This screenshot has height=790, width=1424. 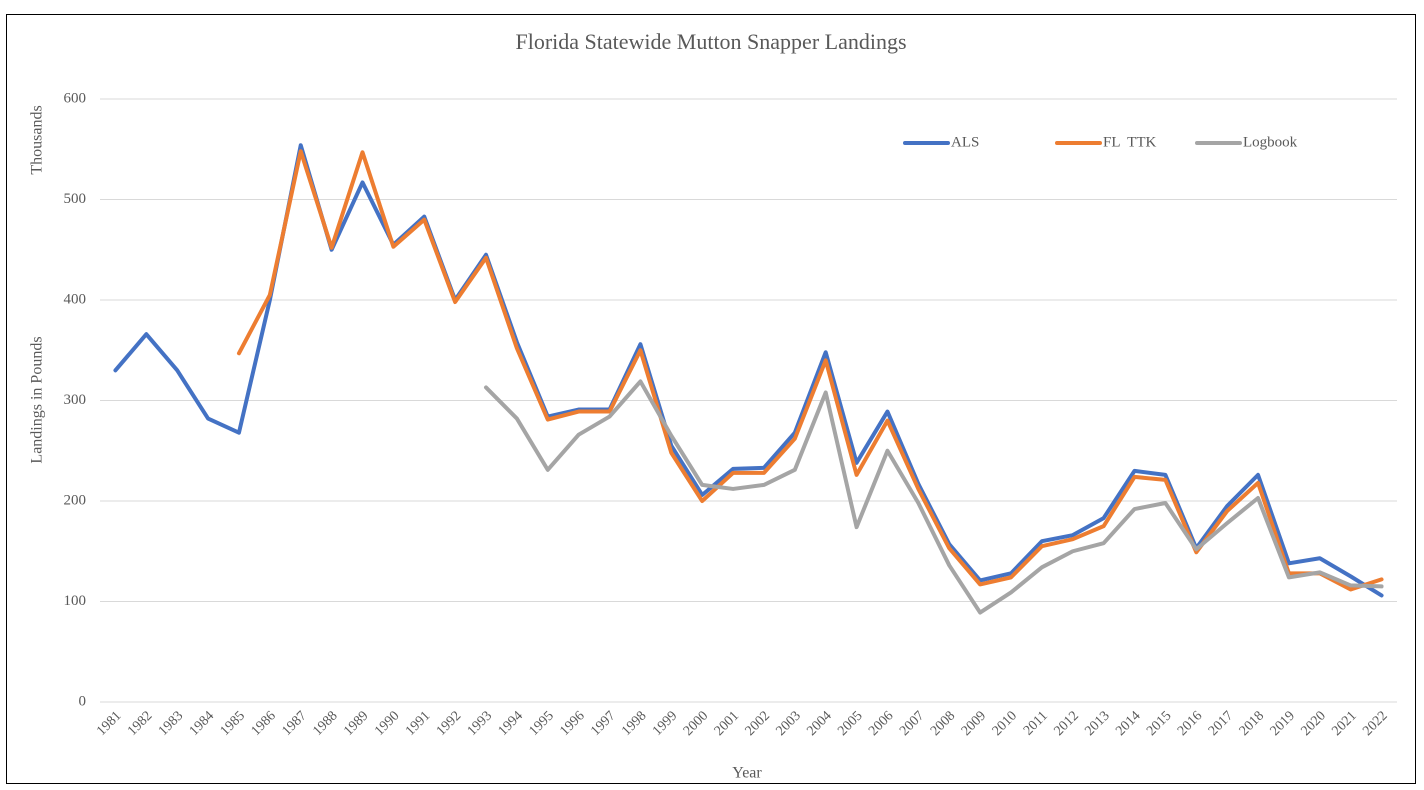 What do you see at coordinates (37, 139) in the screenshot?
I see `y-unit-label: Thousands` at bounding box center [37, 139].